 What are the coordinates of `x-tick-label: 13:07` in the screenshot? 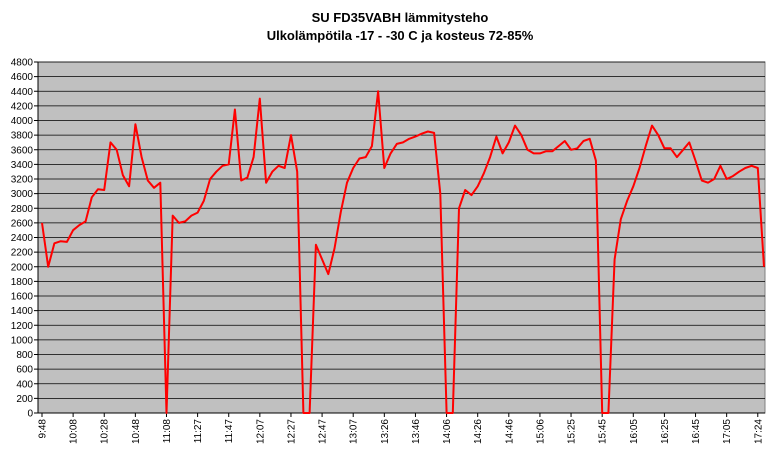 It's located at (354, 431).